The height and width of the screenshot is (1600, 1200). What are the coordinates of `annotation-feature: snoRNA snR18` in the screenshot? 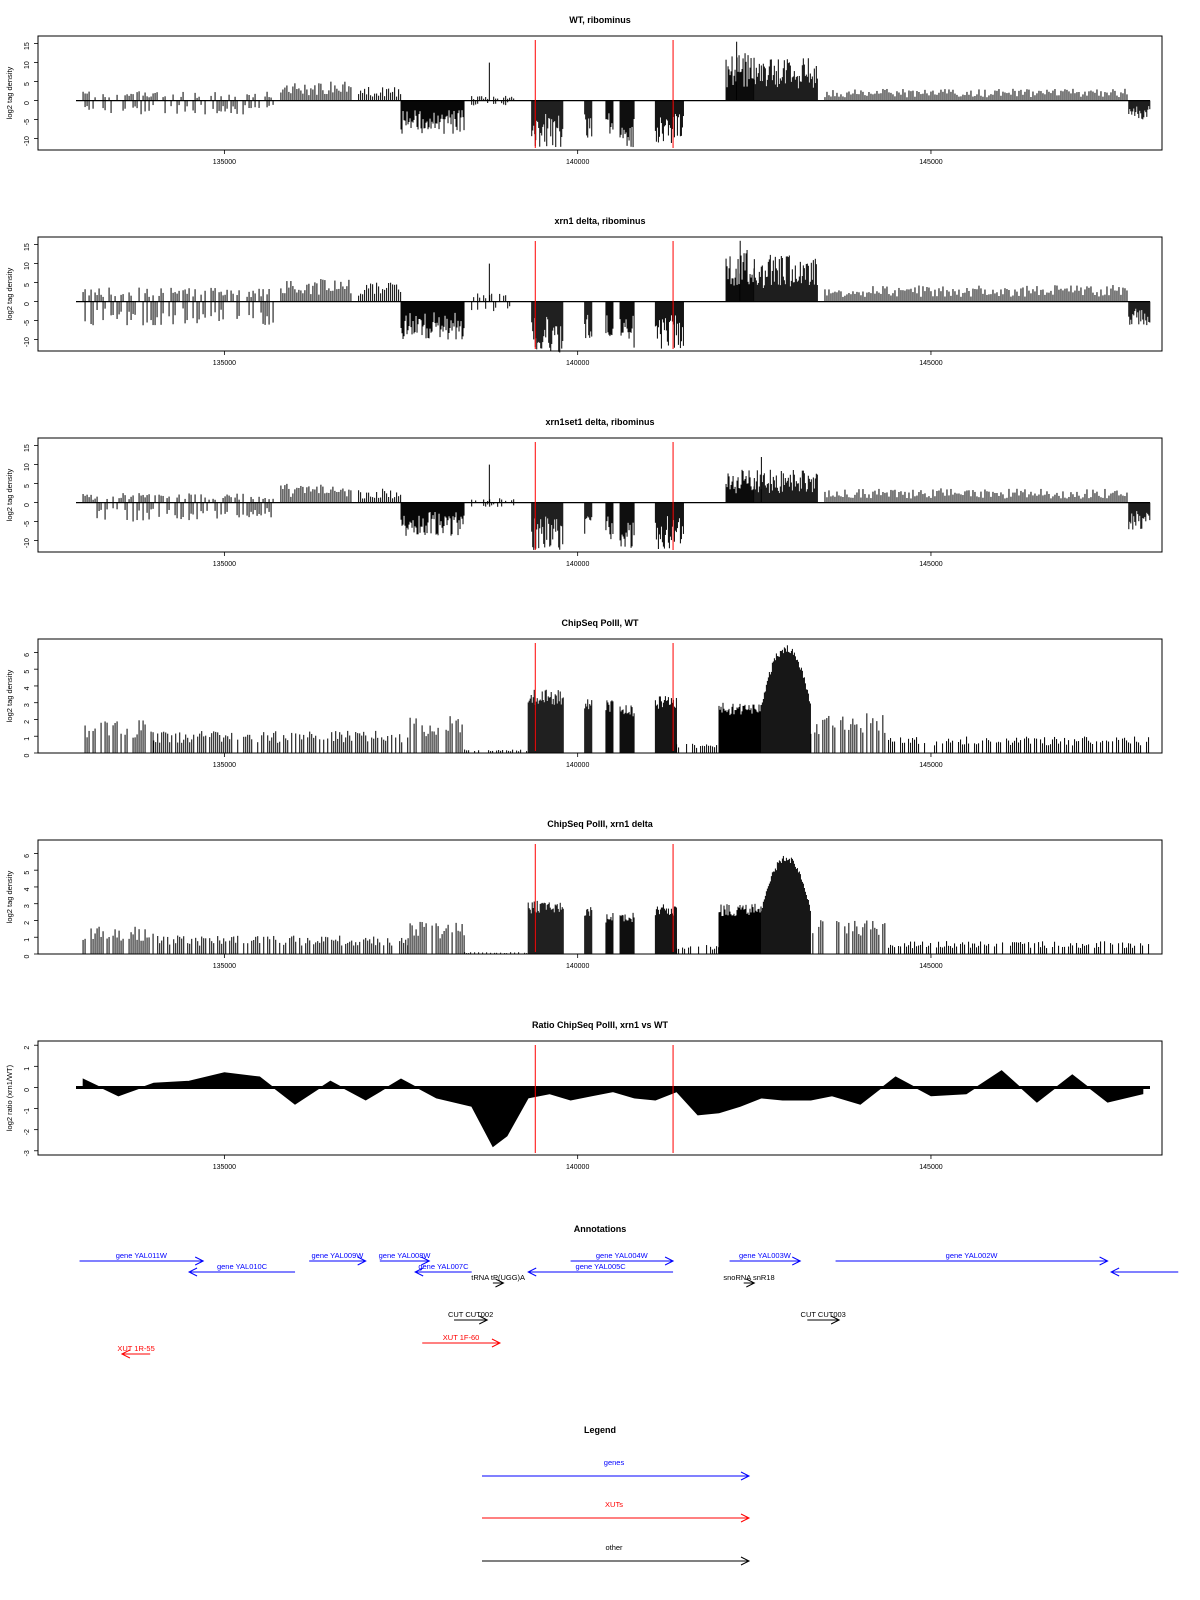 It's located at (749, 1280).